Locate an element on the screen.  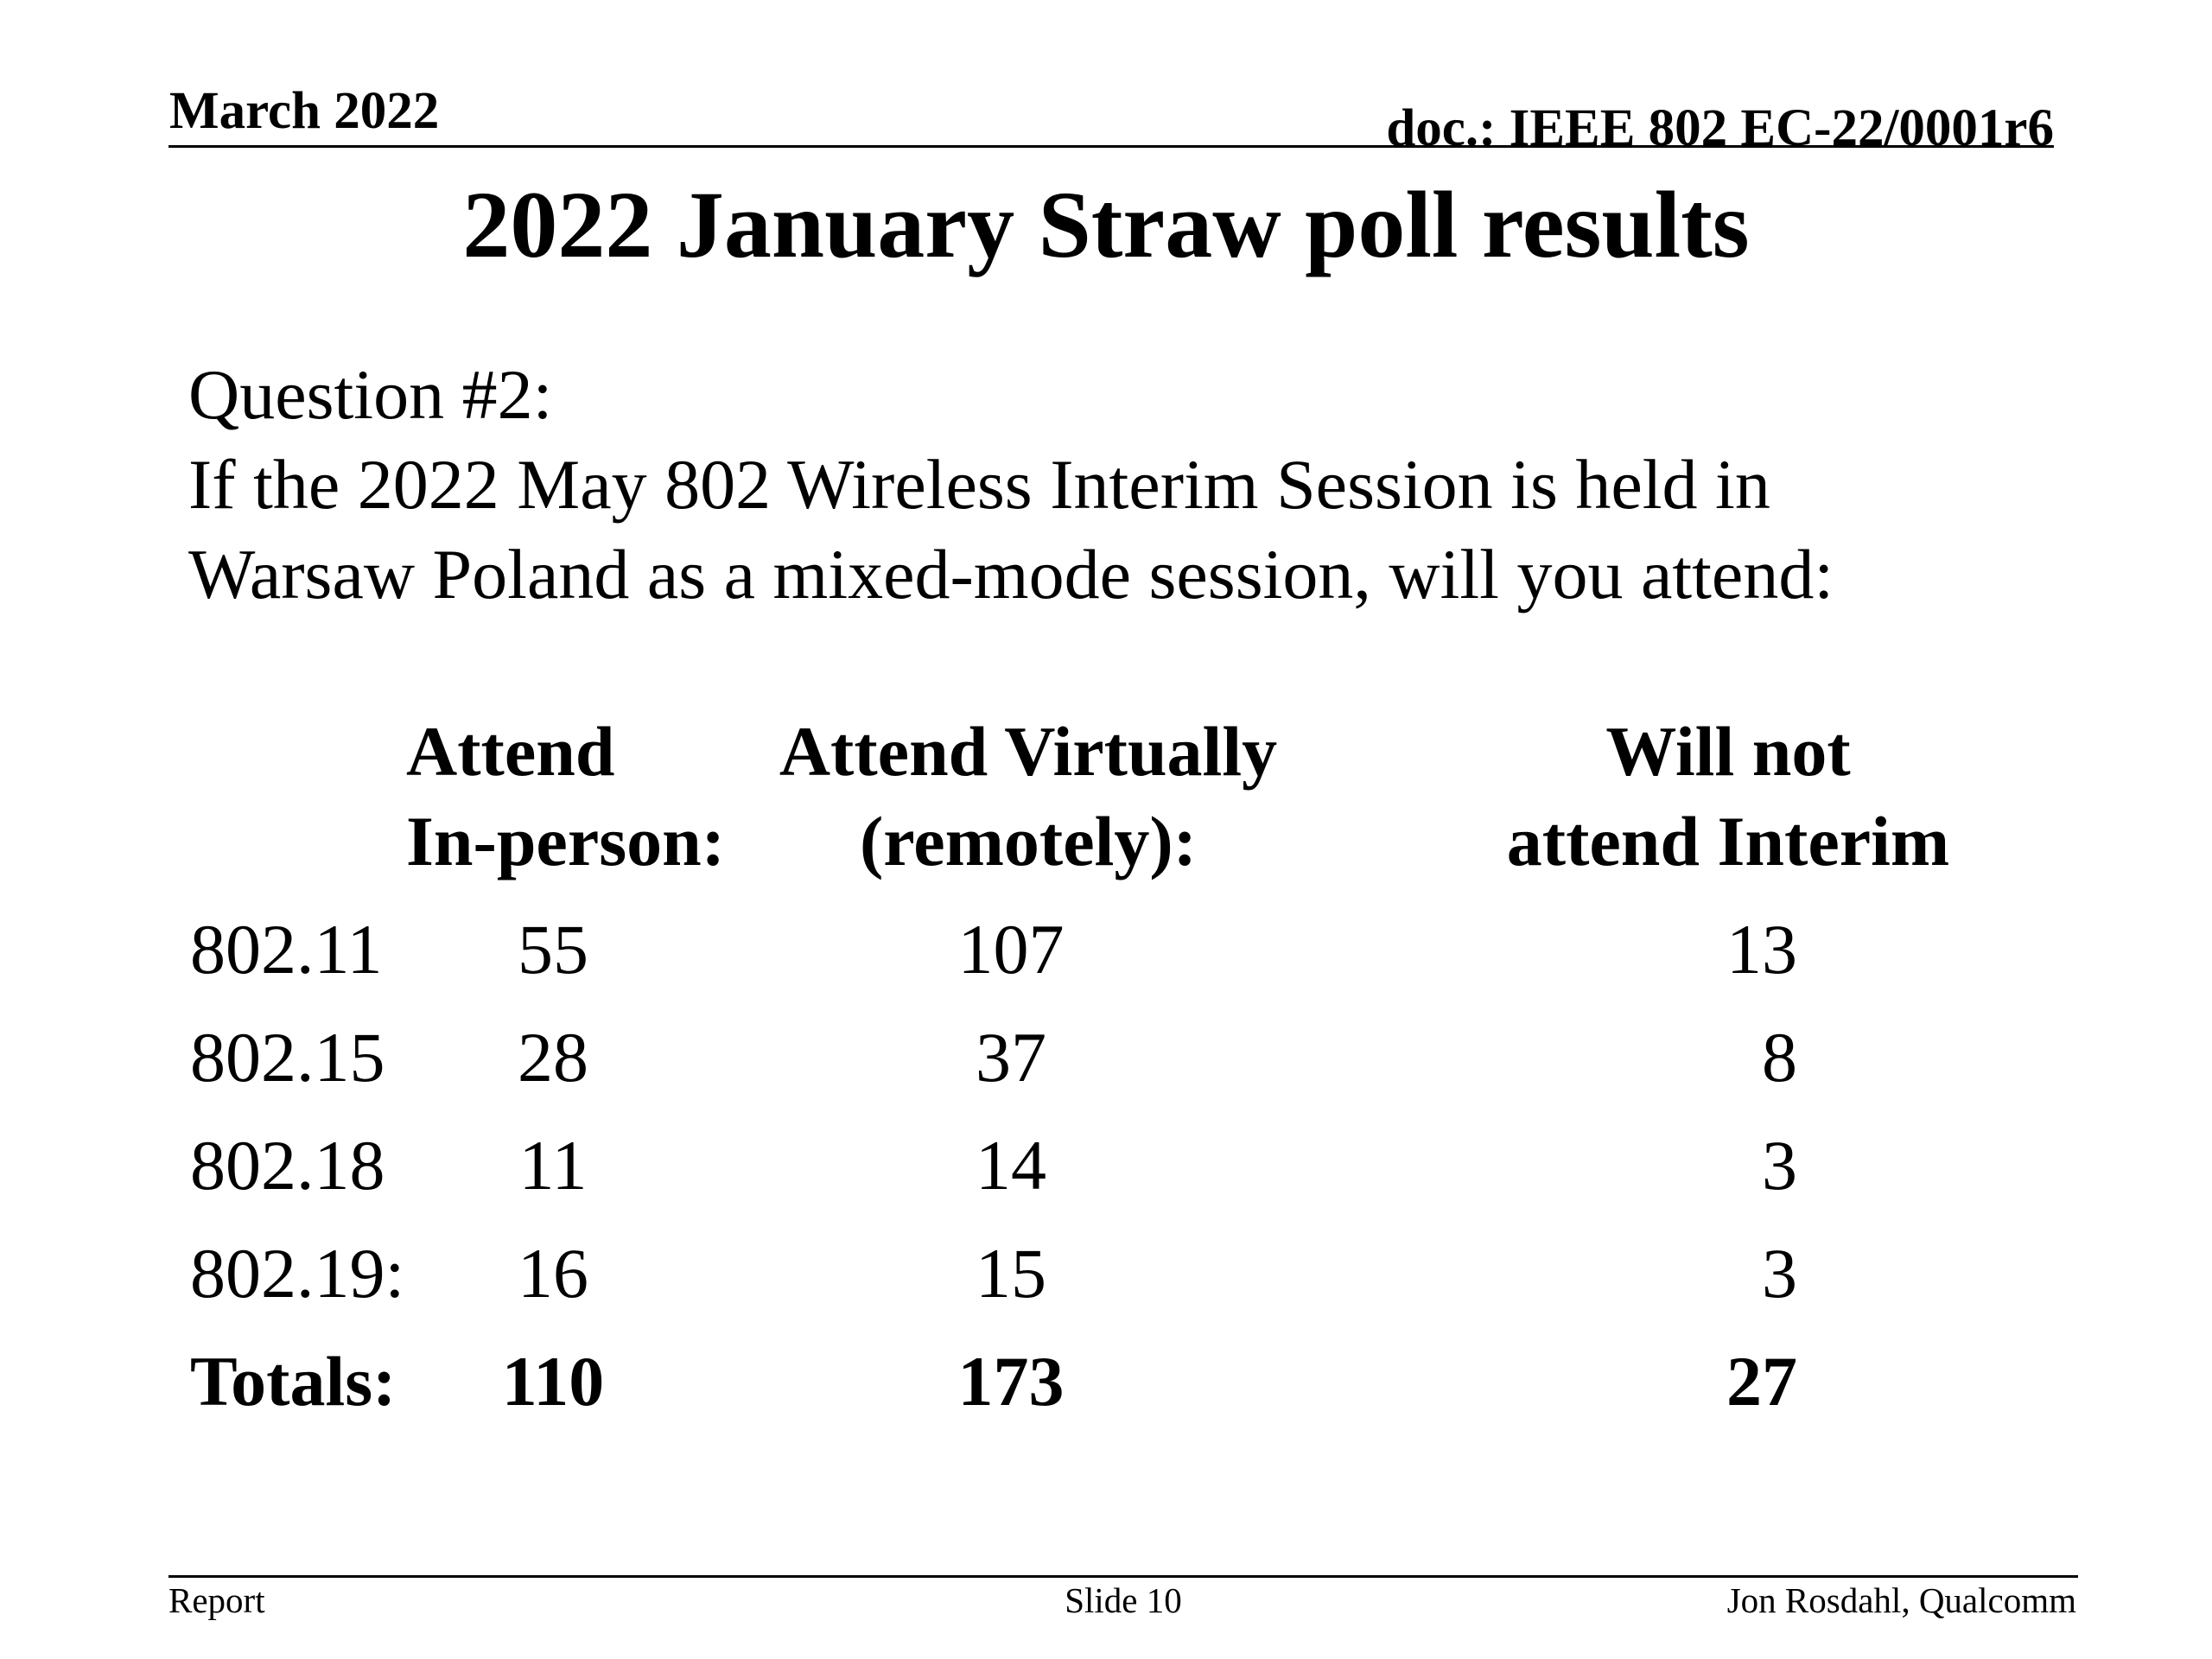
header-date: March 2022 is located at coordinates (304, 111).